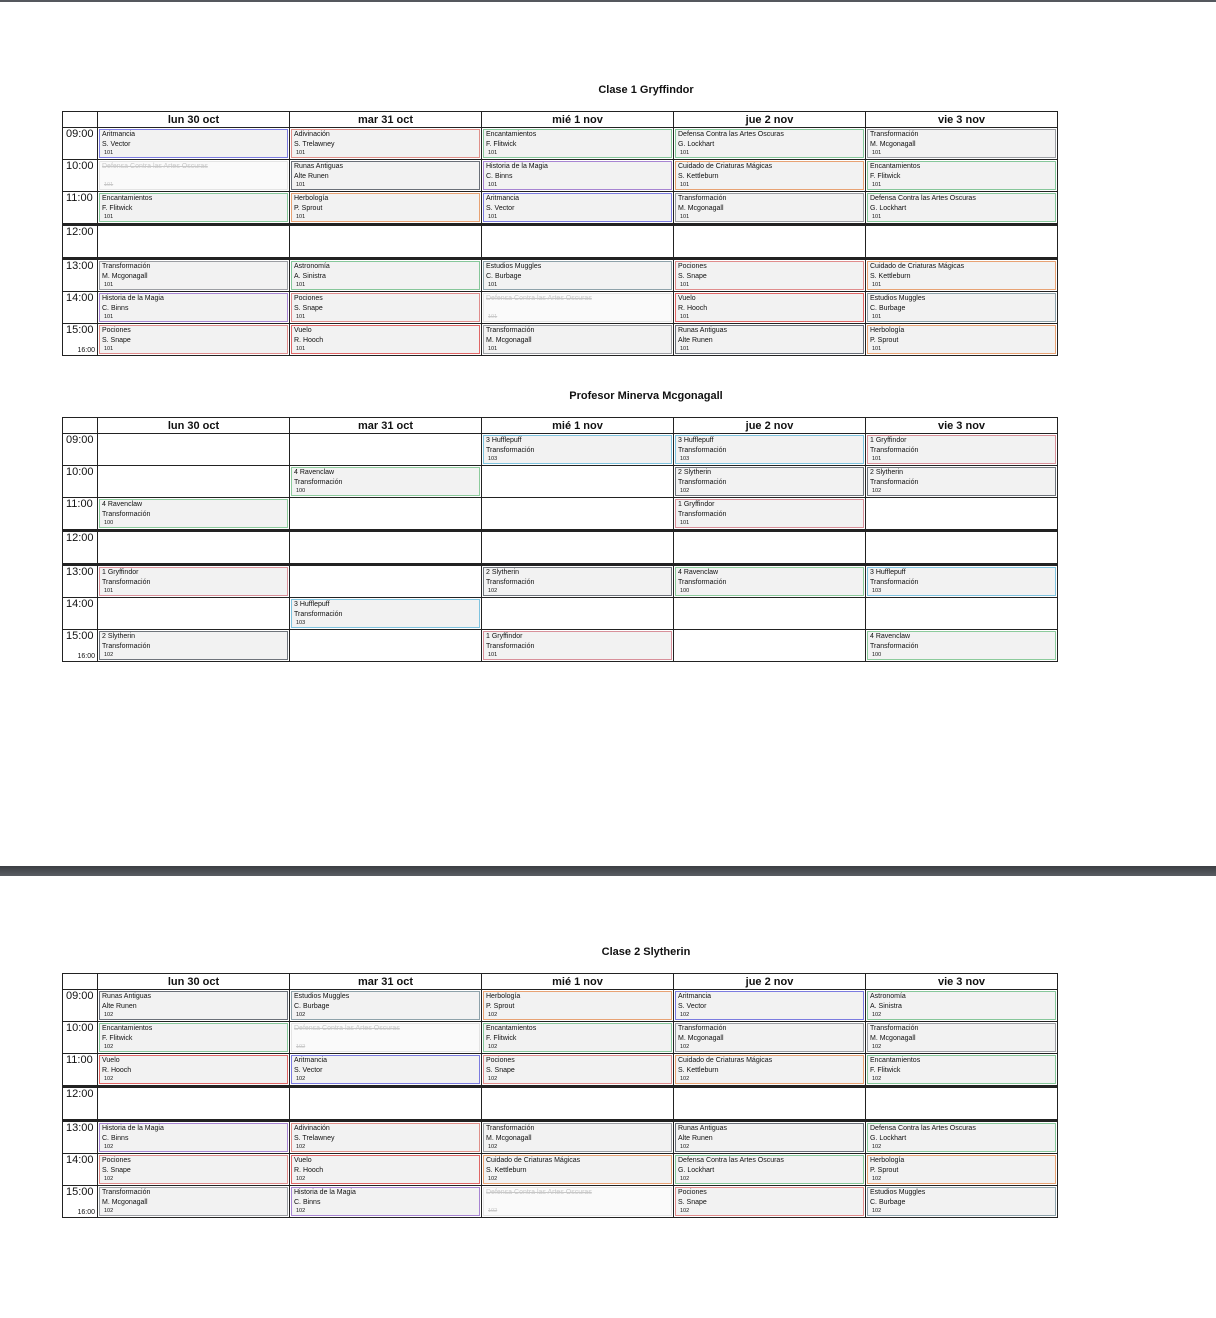 The image size is (1216, 1318). I want to click on lesson-block: Aritmancia S. Vector 101, so click(193, 143).